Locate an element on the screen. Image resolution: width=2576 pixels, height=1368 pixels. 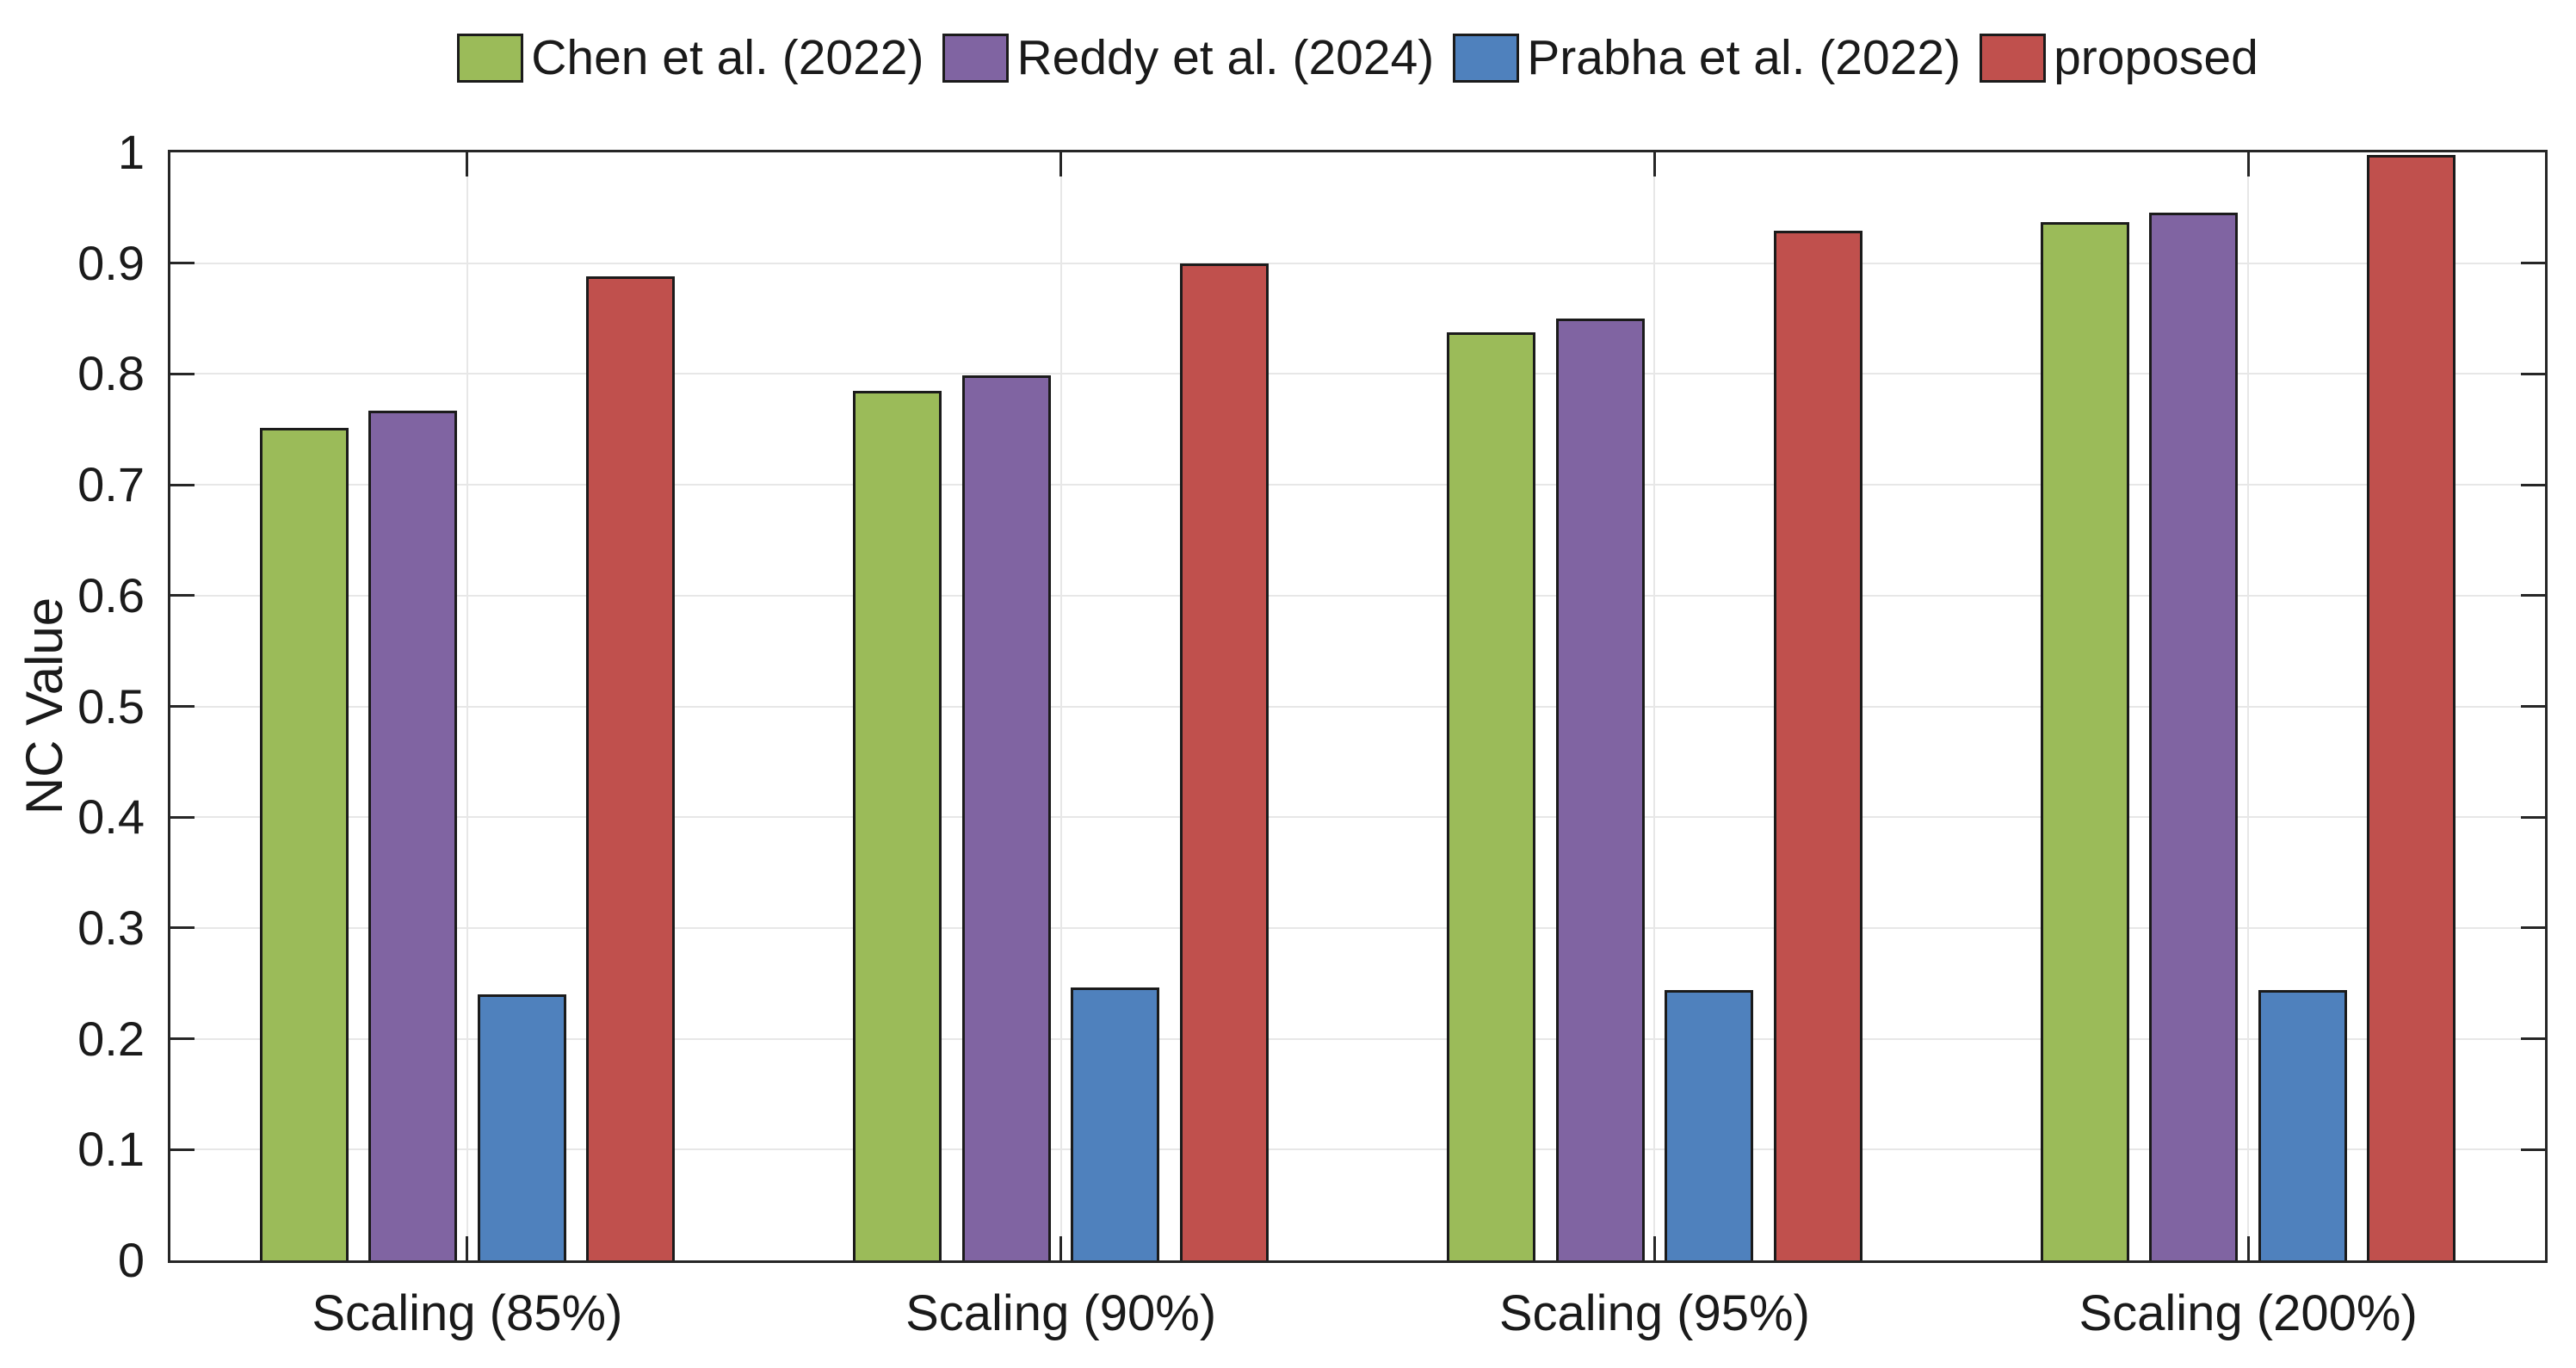
y-tick-label: 0.8 is located at coordinates (111, 373).